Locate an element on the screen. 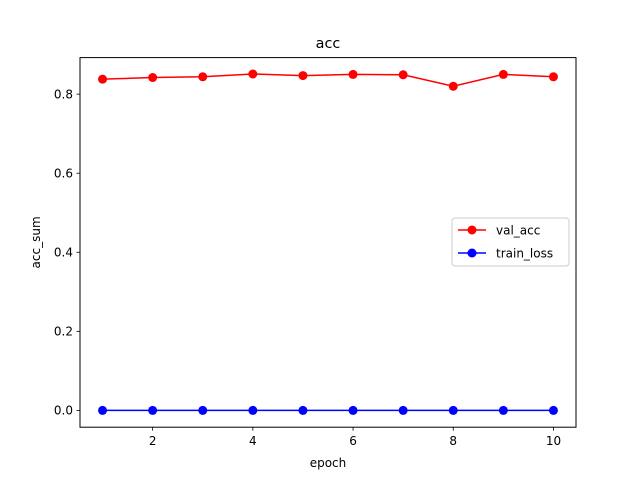  y-axis-label: acc_sum is located at coordinates (36, 242).